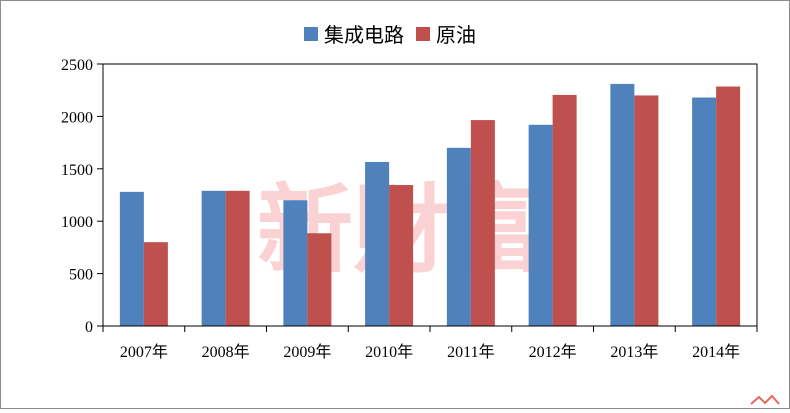 The width and height of the screenshot is (790, 413). I want to click on y-tick-label: 1500, so click(77, 170).